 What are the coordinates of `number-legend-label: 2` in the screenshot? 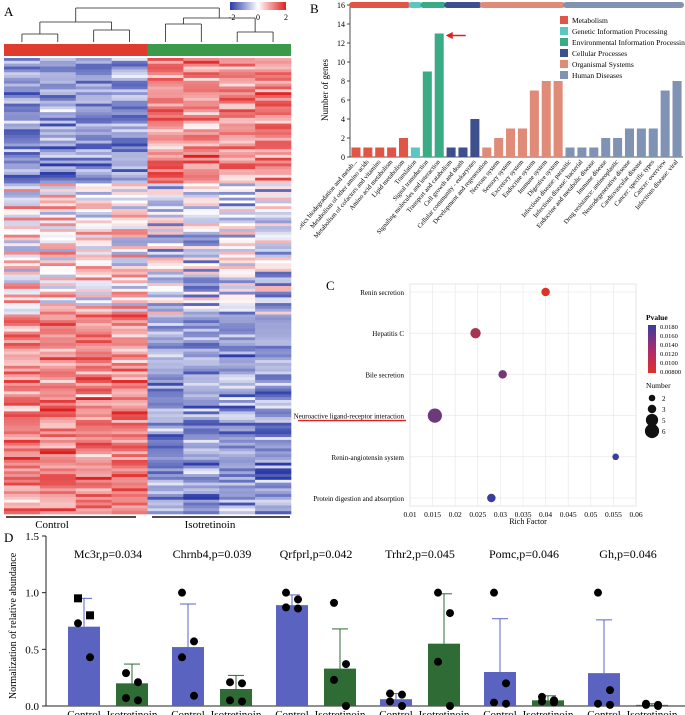 It's located at (664, 399).